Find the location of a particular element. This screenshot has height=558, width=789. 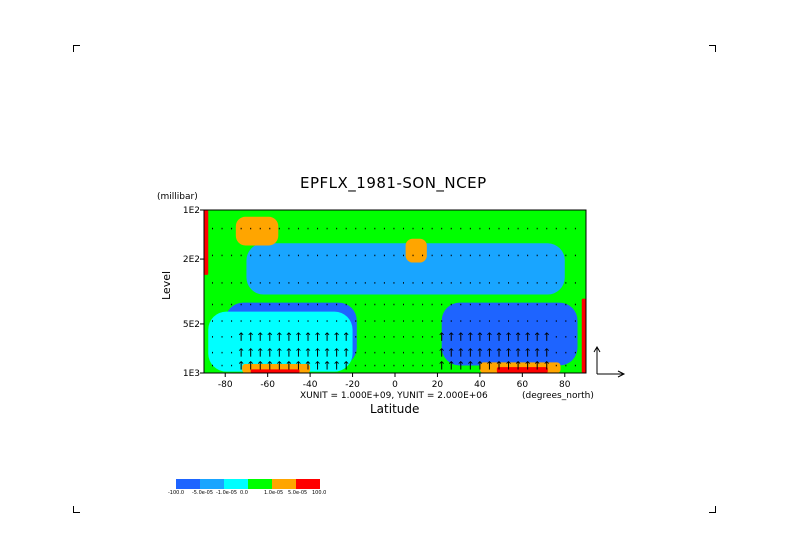

flux-vector-r5--50 is located at coordinates (289, 336).